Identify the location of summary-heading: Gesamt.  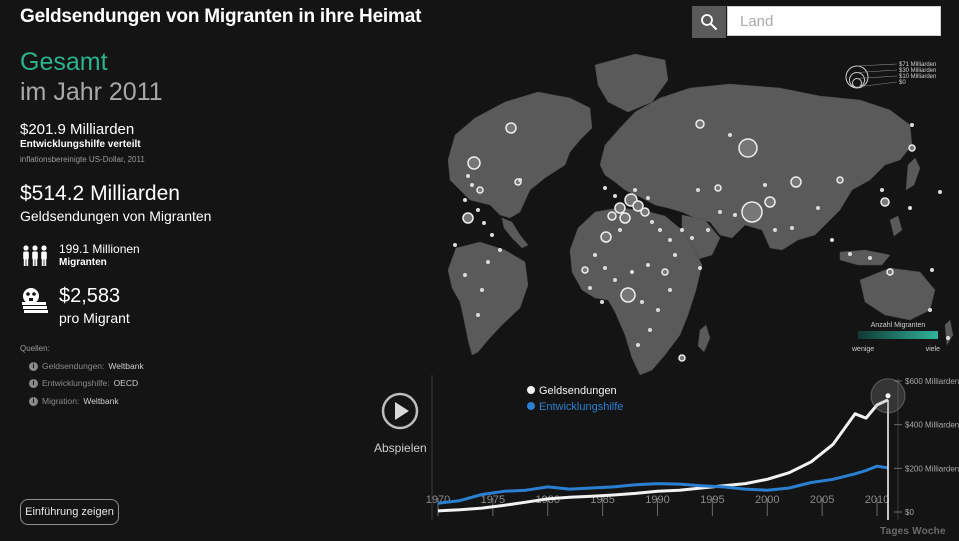
(64, 62).